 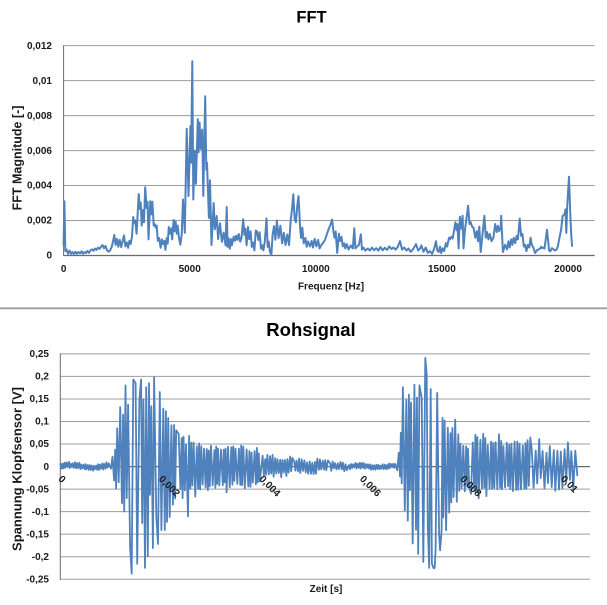 I want to click on svg-text: Rohsignal, so click(x=310, y=329).